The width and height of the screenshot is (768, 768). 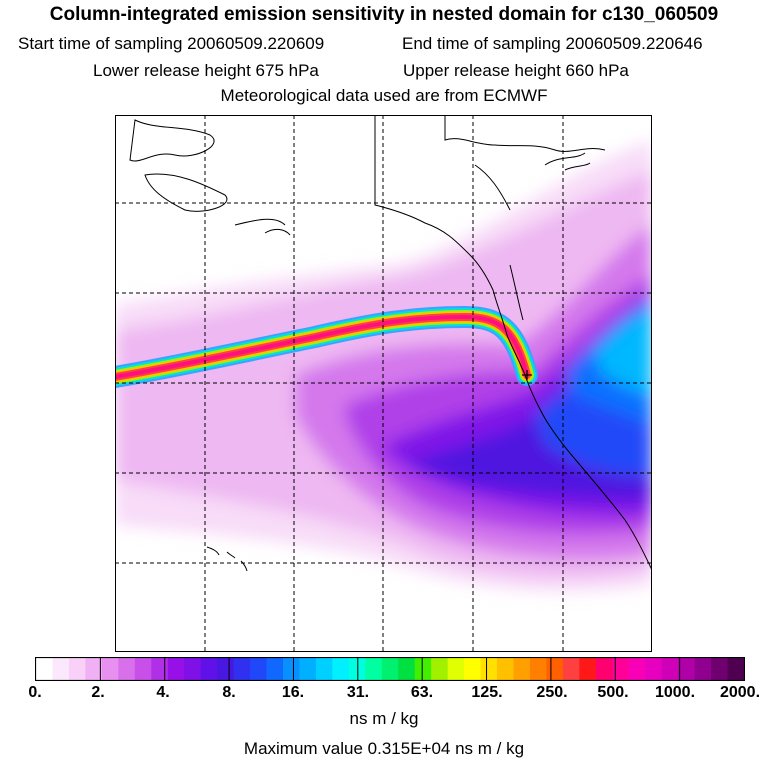 I want to click on colorbar-tick: 8., so click(x=229, y=692).